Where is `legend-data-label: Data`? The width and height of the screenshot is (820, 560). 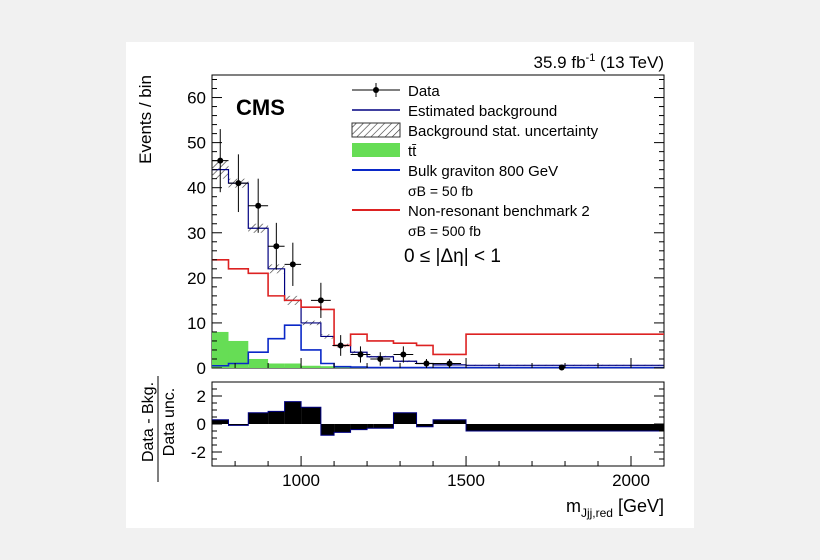 legend-data-label: Data is located at coordinates (424, 91).